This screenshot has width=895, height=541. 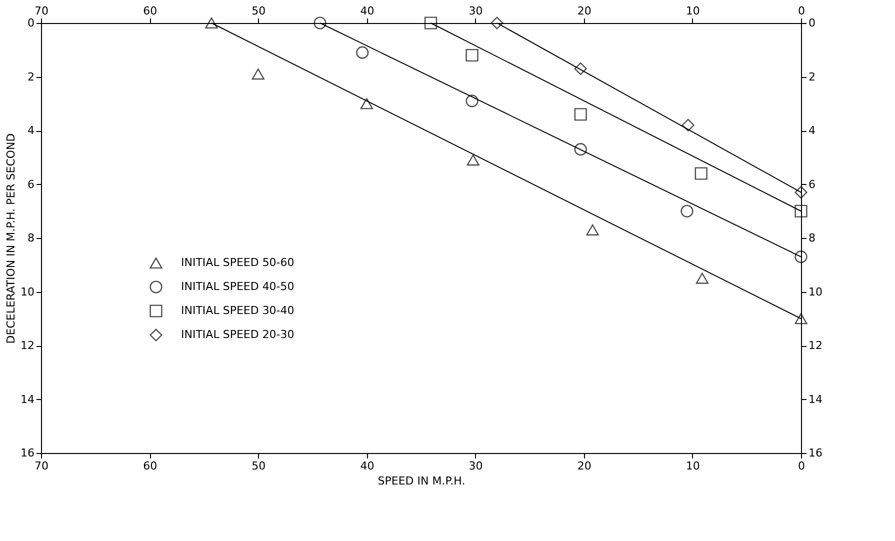 I want to click on y2-tick-label: 16, so click(x=815, y=453).